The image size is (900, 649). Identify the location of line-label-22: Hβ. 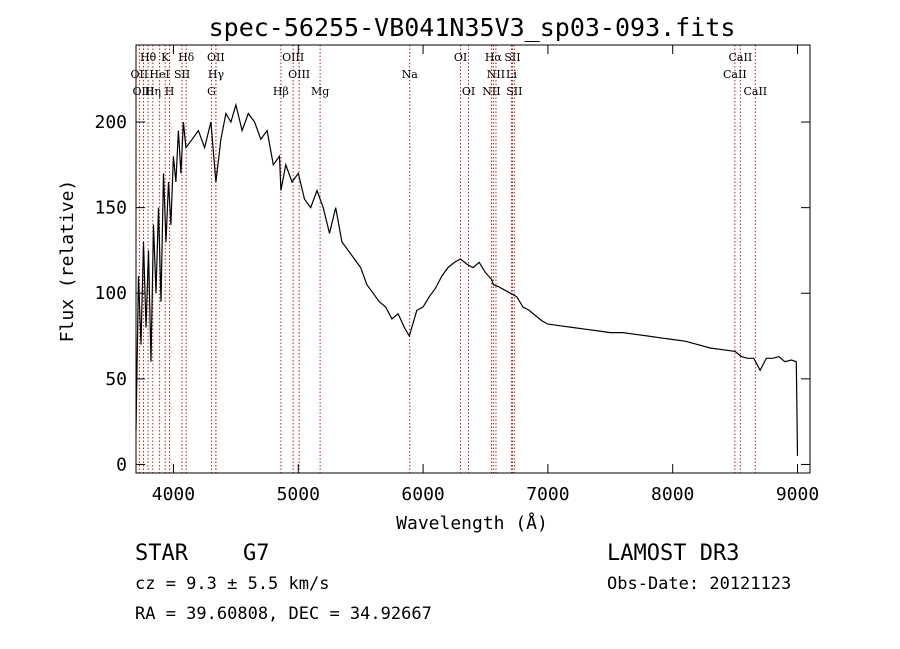
(281, 91).